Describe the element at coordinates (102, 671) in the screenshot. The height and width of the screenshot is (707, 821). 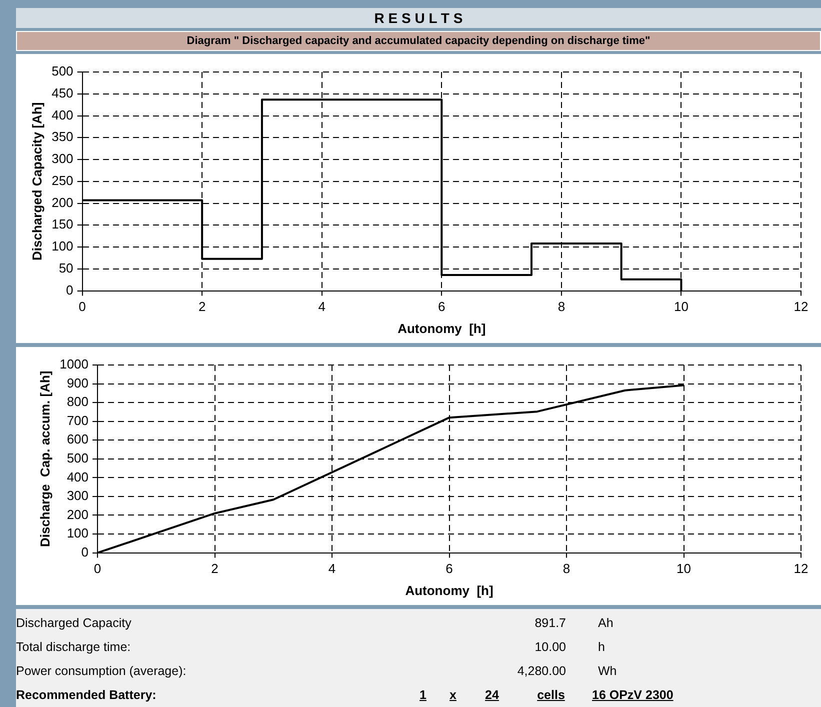
I see `text: Power consumption (average):` at that location.